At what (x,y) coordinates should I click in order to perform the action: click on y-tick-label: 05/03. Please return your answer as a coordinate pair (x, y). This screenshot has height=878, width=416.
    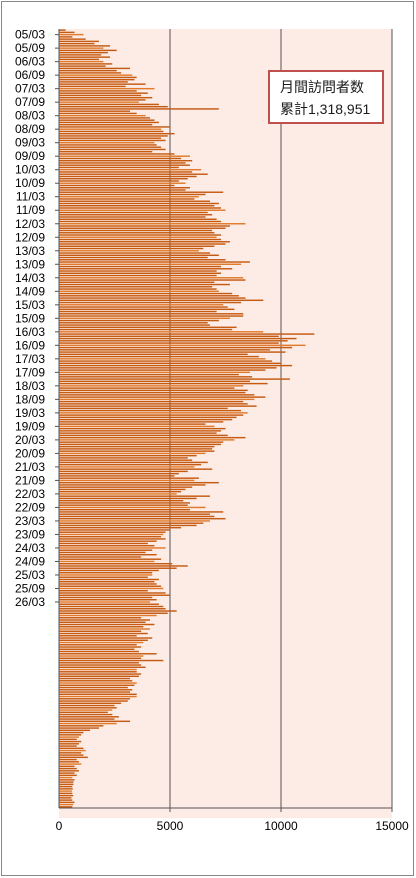
    Looking at the image, I should click on (30, 35).